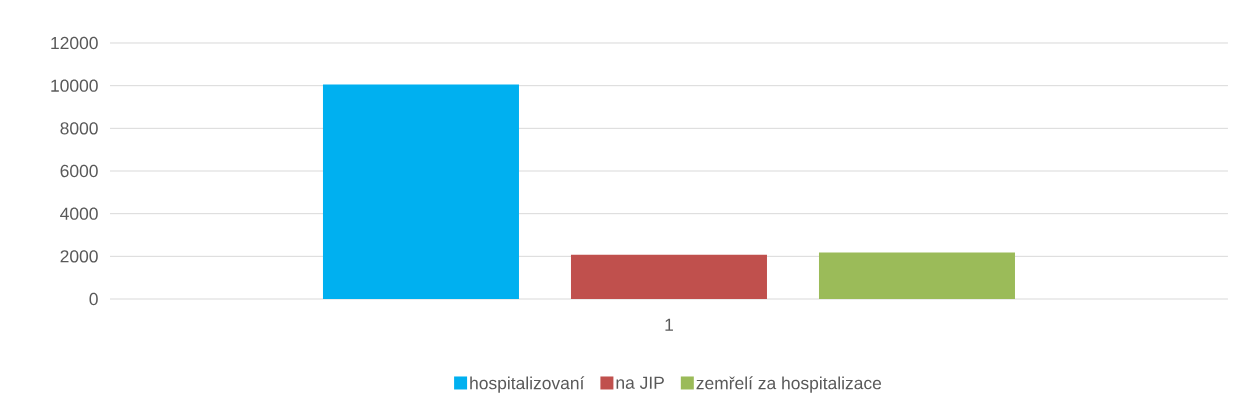 The width and height of the screenshot is (1248, 412). Describe the element at coordinates (669, 324) in the screenshot. I see `x-tick-label: 1` at that location.